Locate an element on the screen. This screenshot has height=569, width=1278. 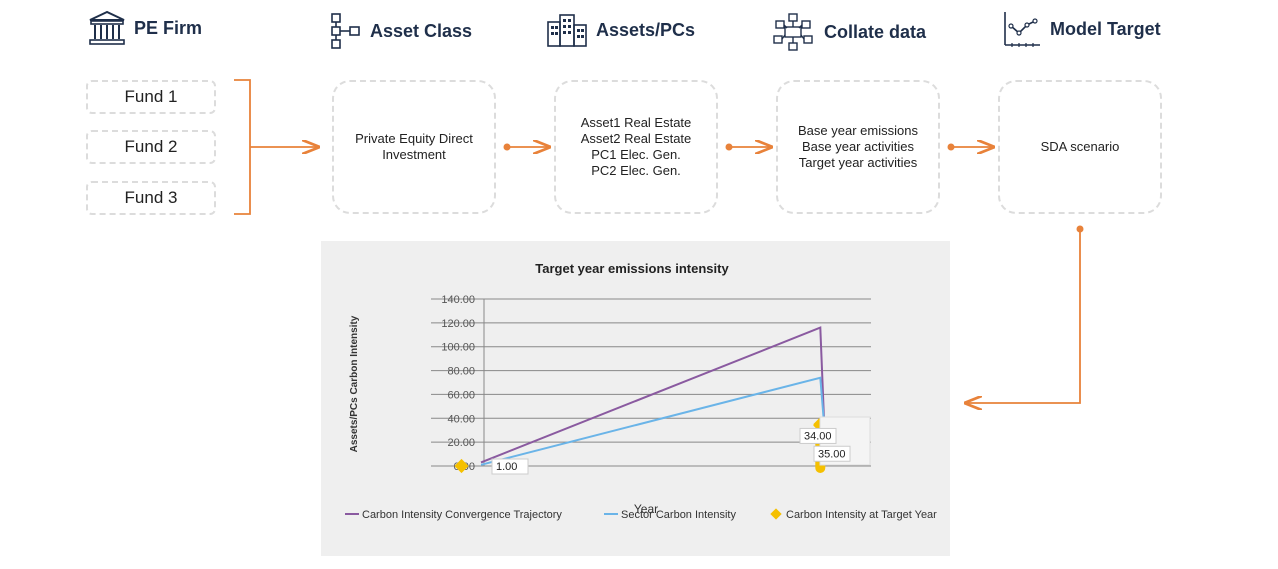
dot-model-target is located at coordinates (1080, 229).